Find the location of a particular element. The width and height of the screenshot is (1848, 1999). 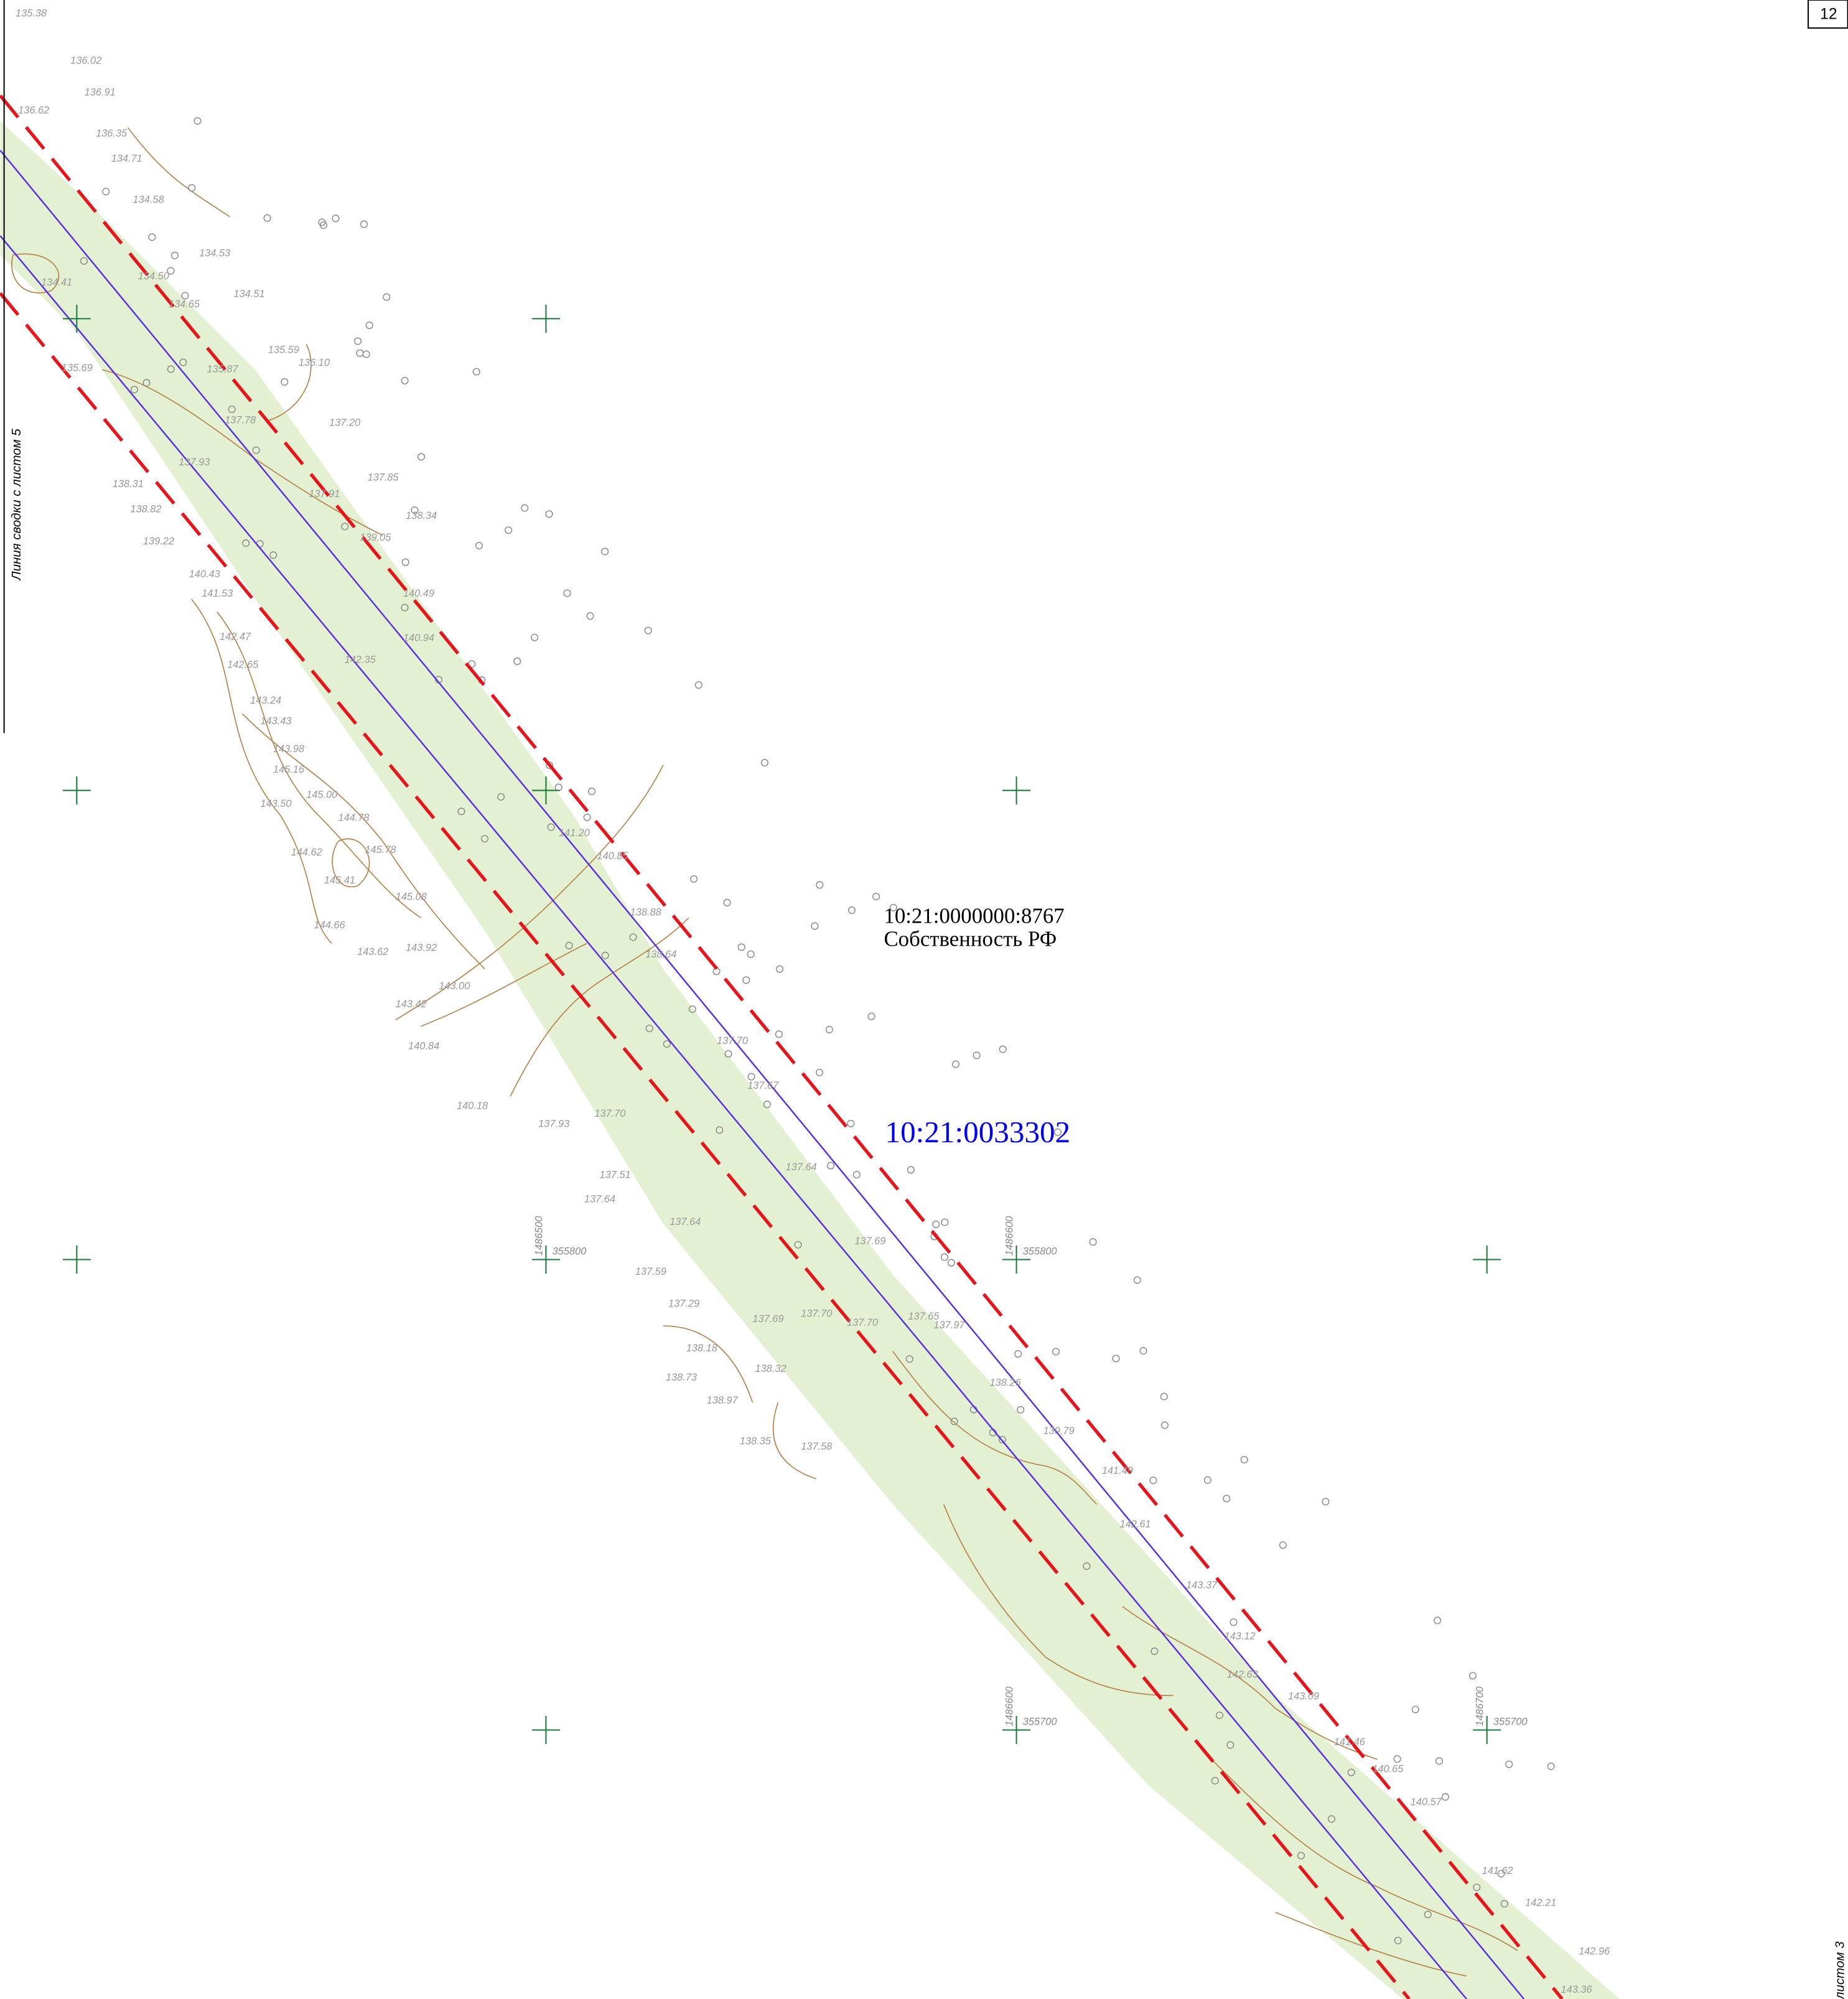

elevation-label: 137.91 is located at coordinates (324, 494).